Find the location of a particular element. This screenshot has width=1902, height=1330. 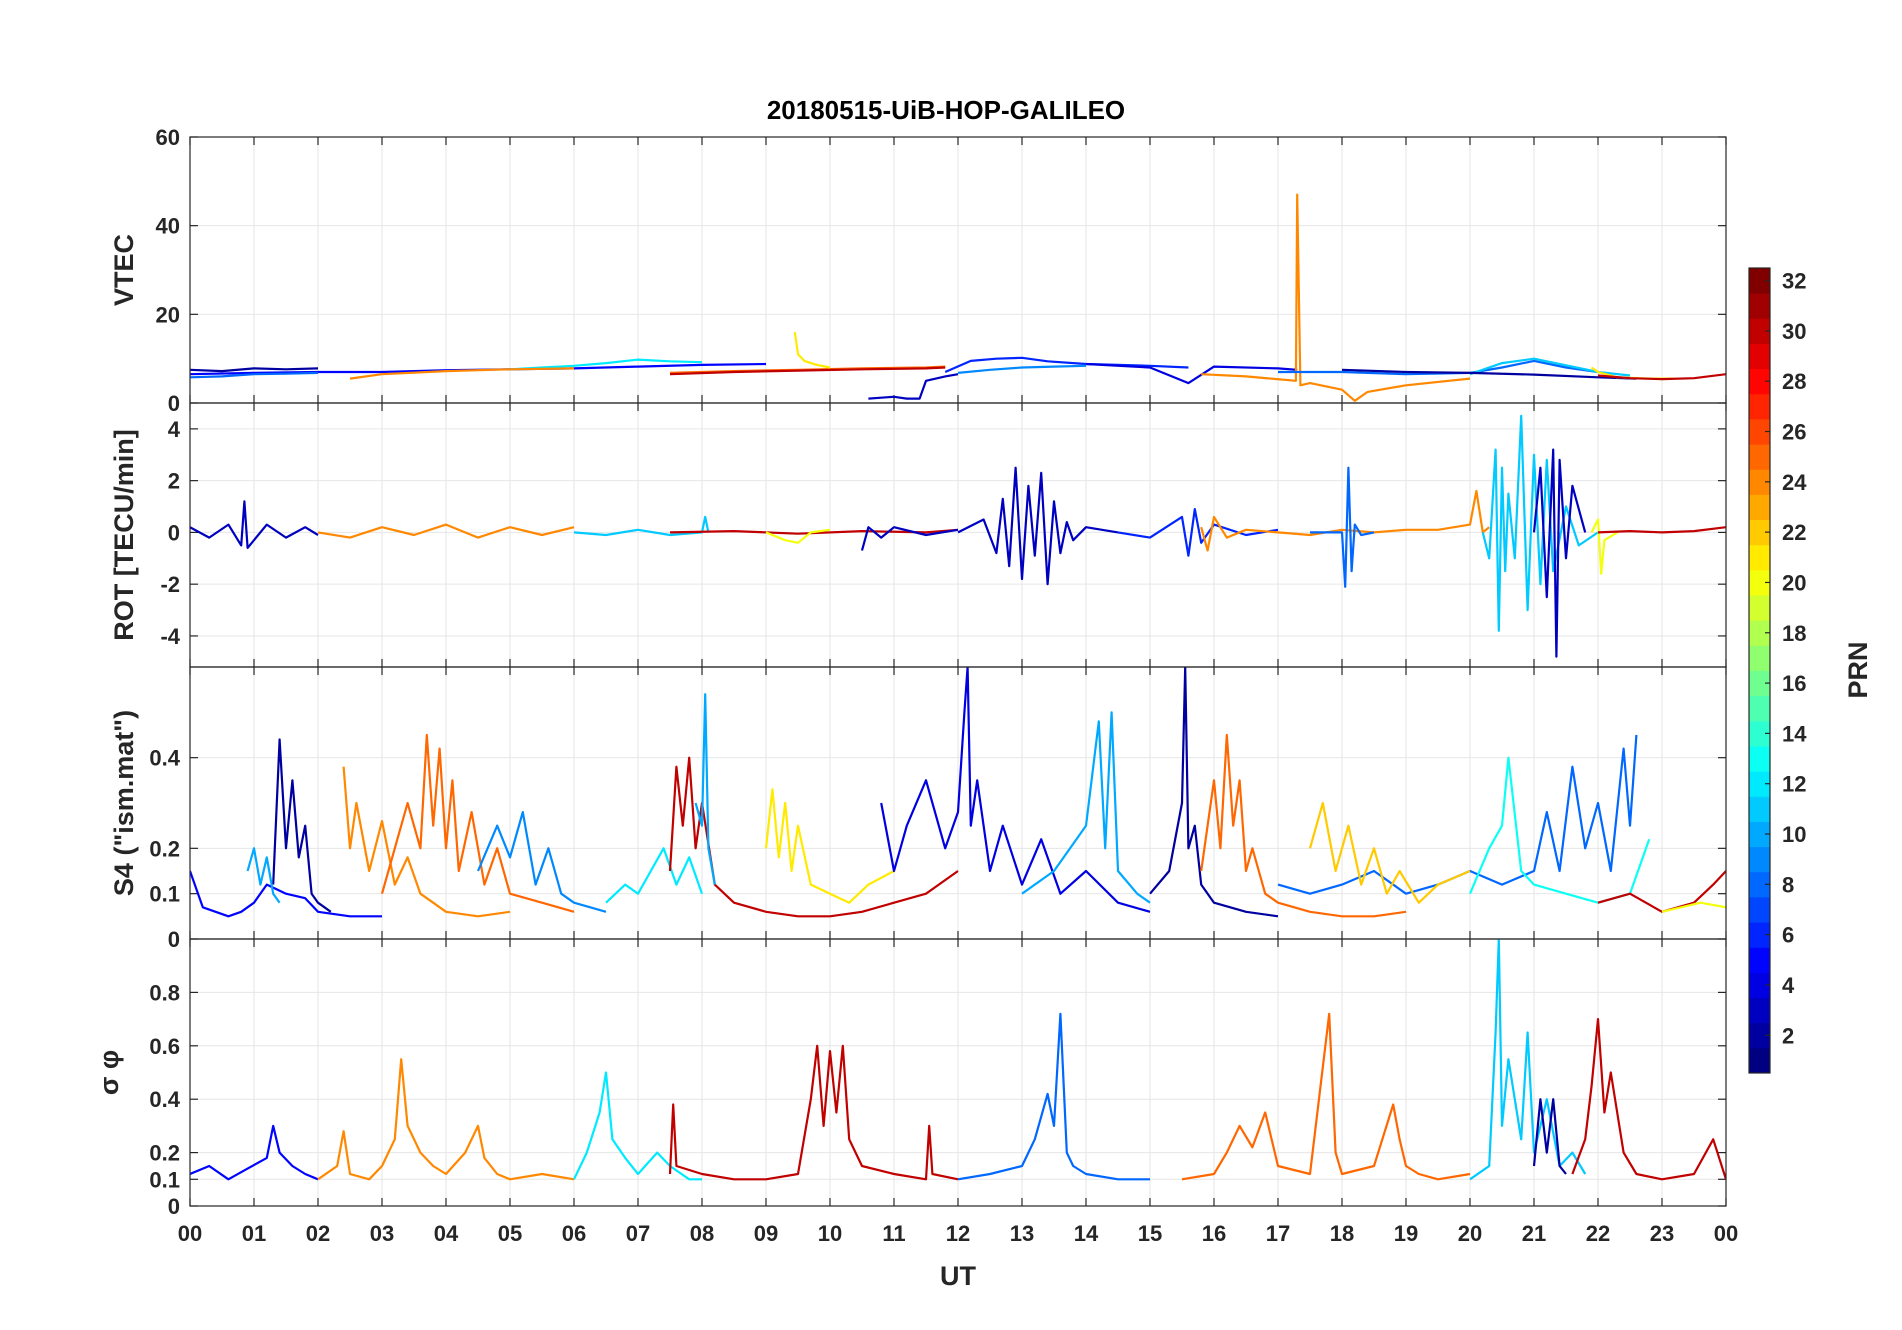

x-tick-label: 17 is located at coordinates (1278, 1233).